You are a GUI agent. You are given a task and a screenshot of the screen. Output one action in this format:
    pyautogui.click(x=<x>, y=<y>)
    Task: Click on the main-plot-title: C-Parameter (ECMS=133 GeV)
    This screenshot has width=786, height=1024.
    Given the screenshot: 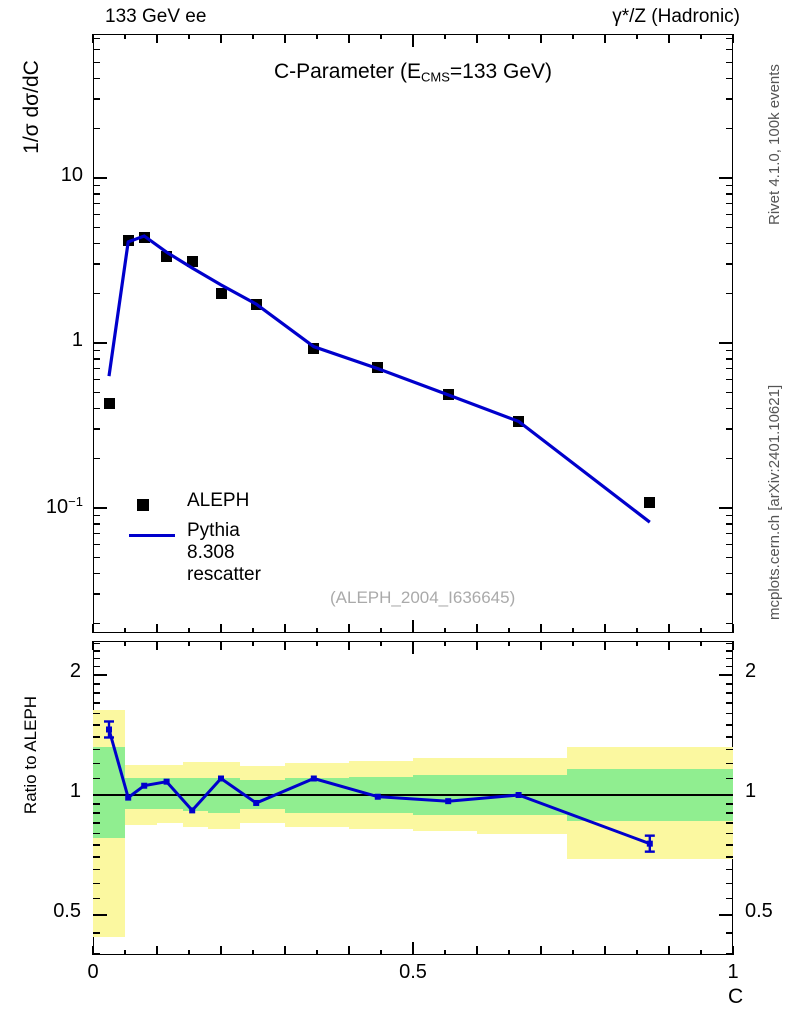 What is the action you would take?
    pyautogui.click(x=413, y=72)
    